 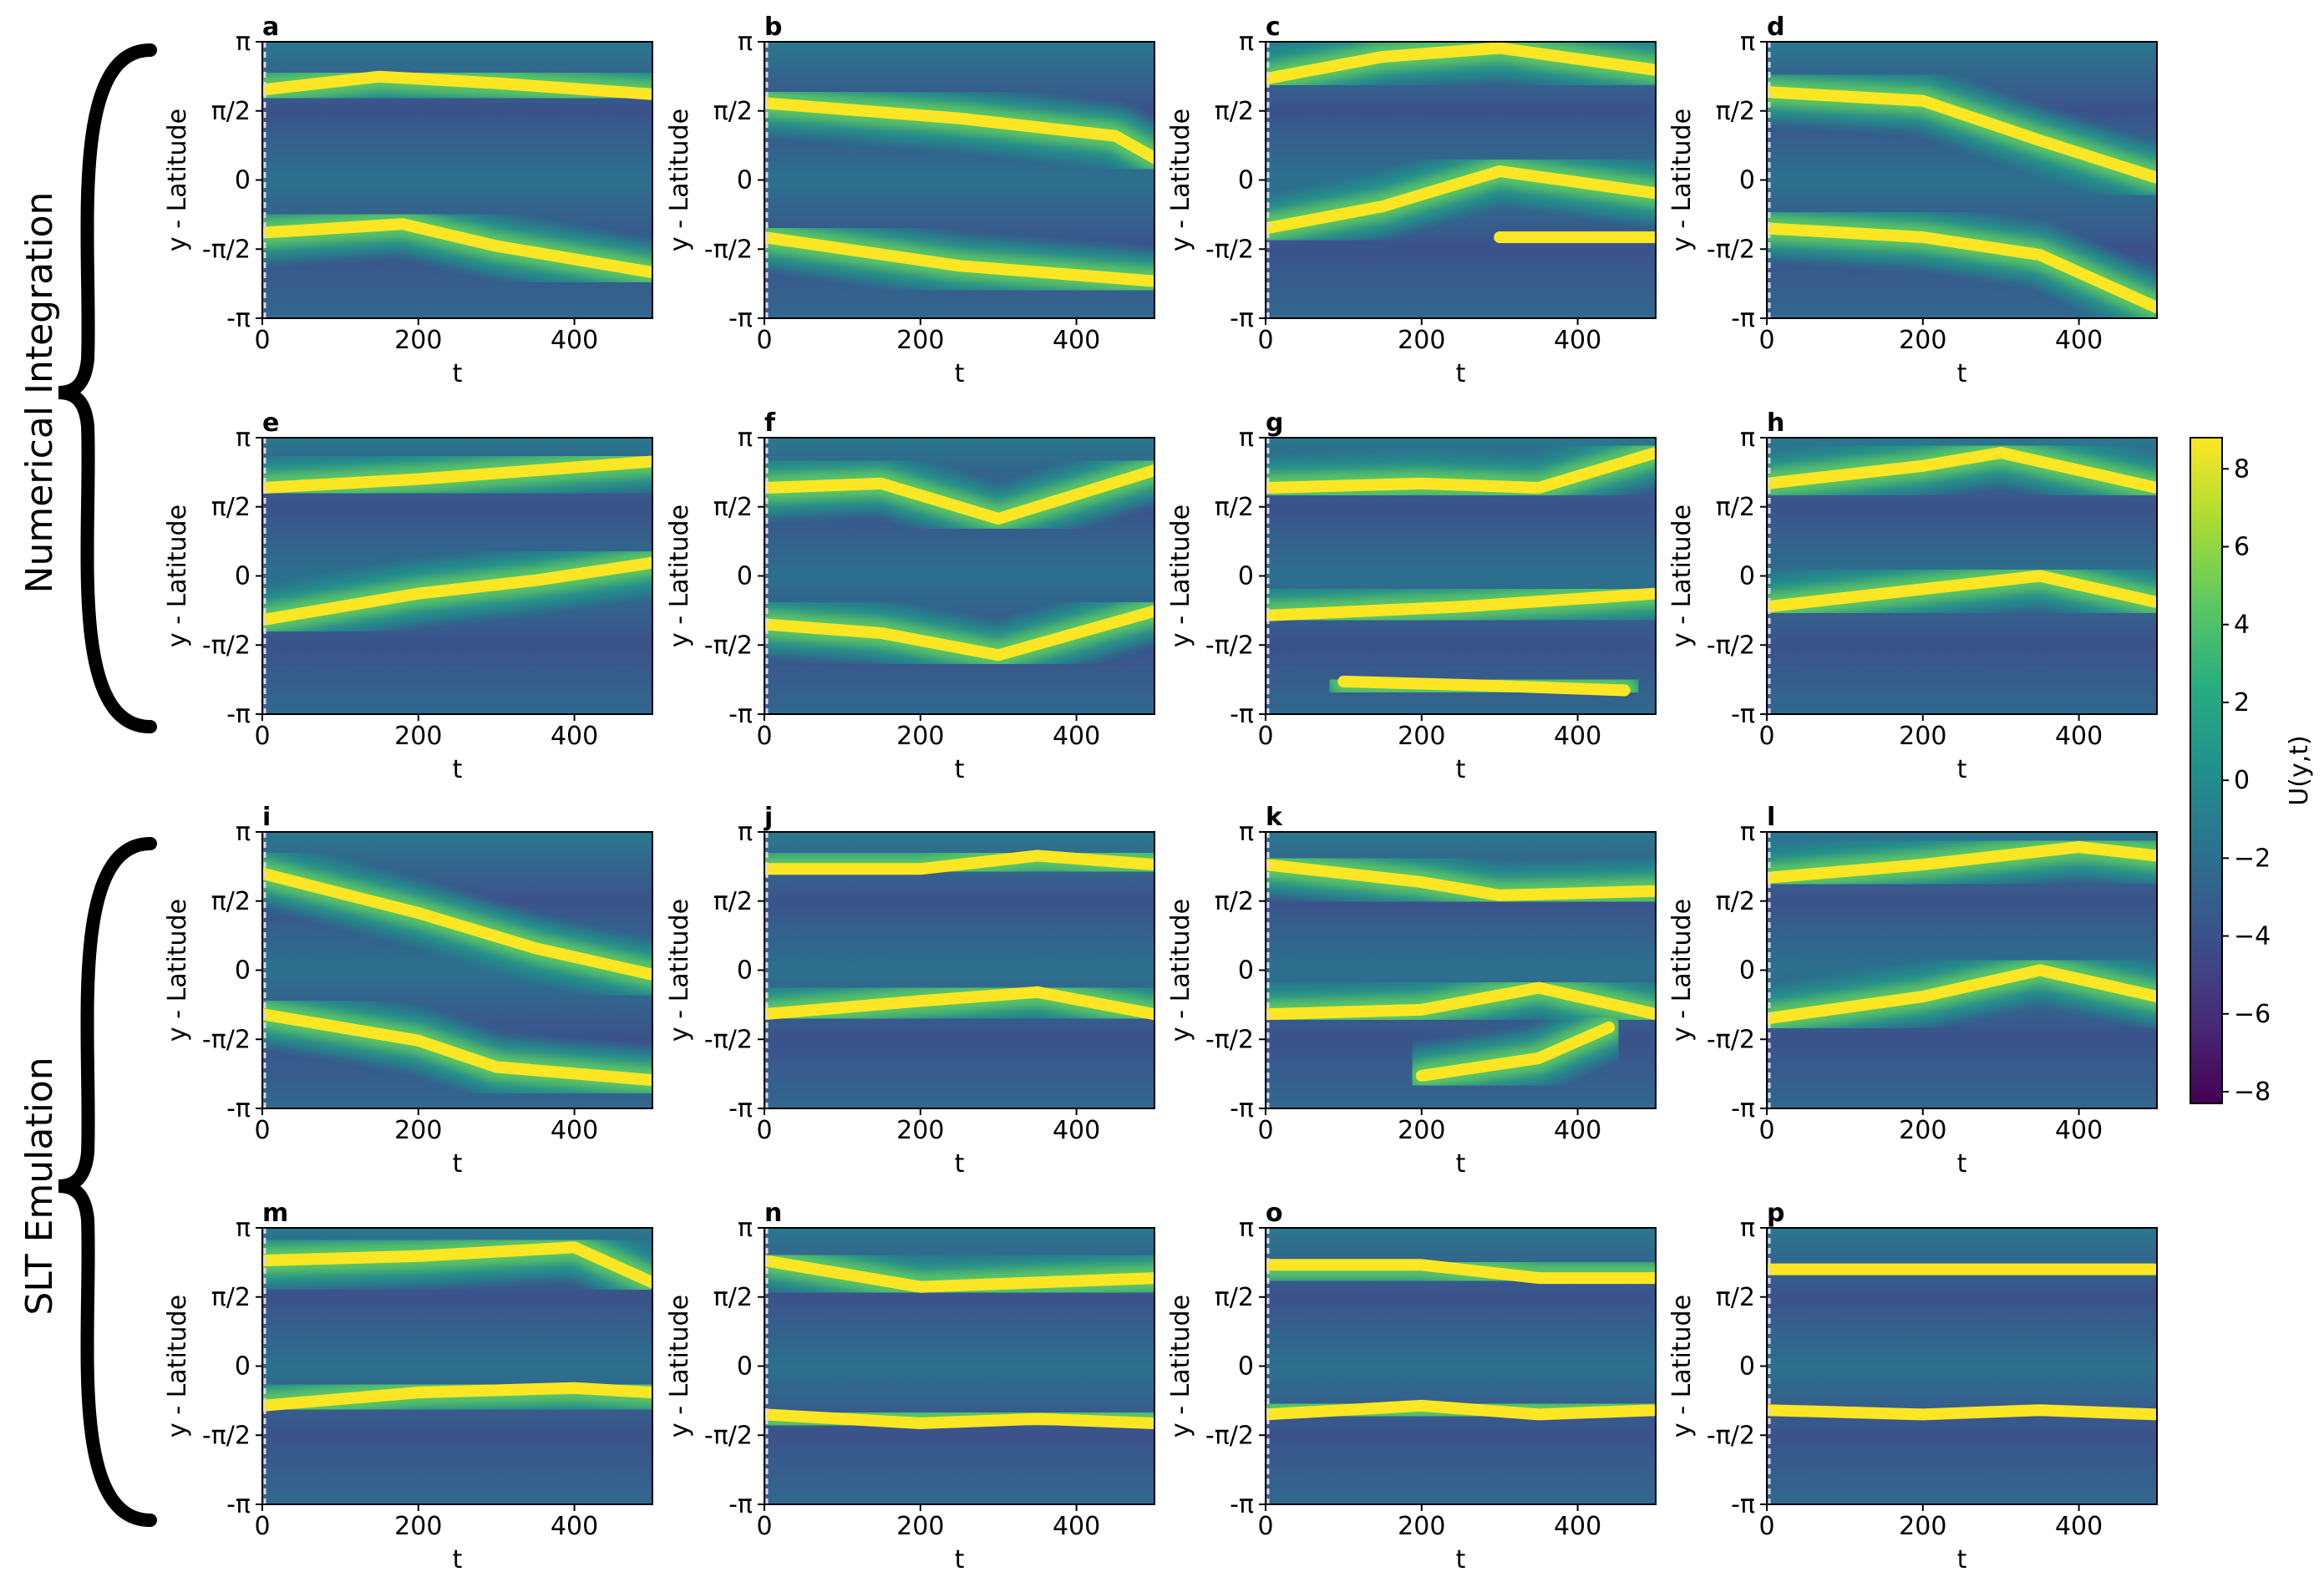 What do you see at coordinates (2242, 703) in the screenshot?
I see `colorbar-tick-label: 2` at bounding box center [2242, 703].